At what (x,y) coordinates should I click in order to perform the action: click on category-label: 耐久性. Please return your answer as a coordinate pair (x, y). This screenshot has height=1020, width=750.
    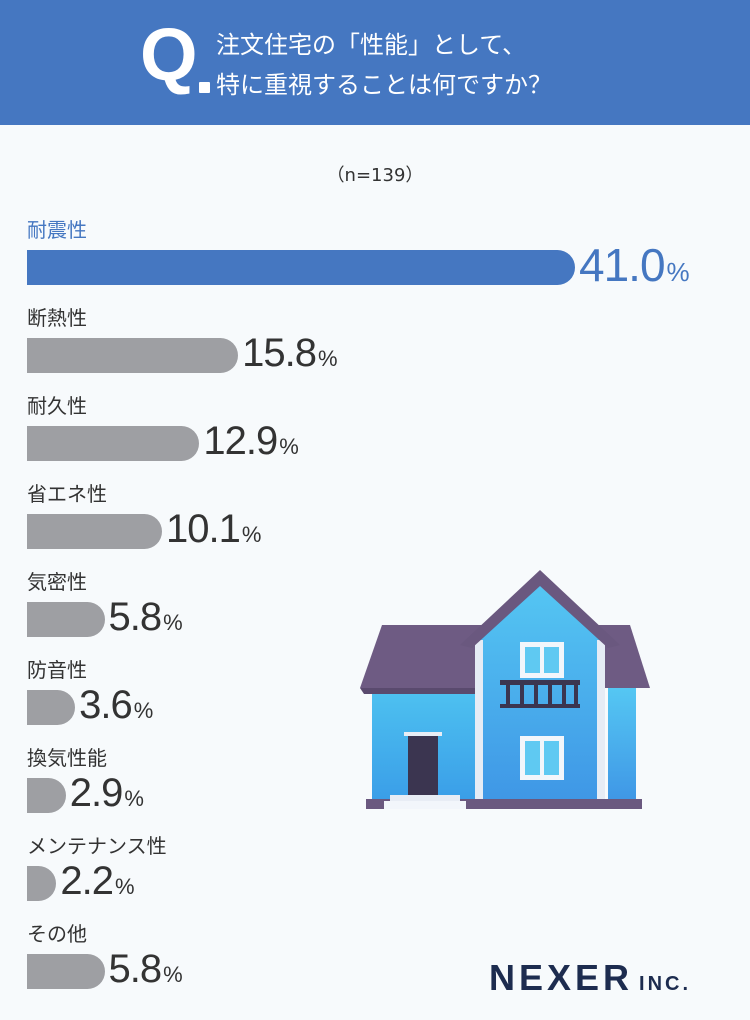
    Looking at the image, I should click on (57, 406).